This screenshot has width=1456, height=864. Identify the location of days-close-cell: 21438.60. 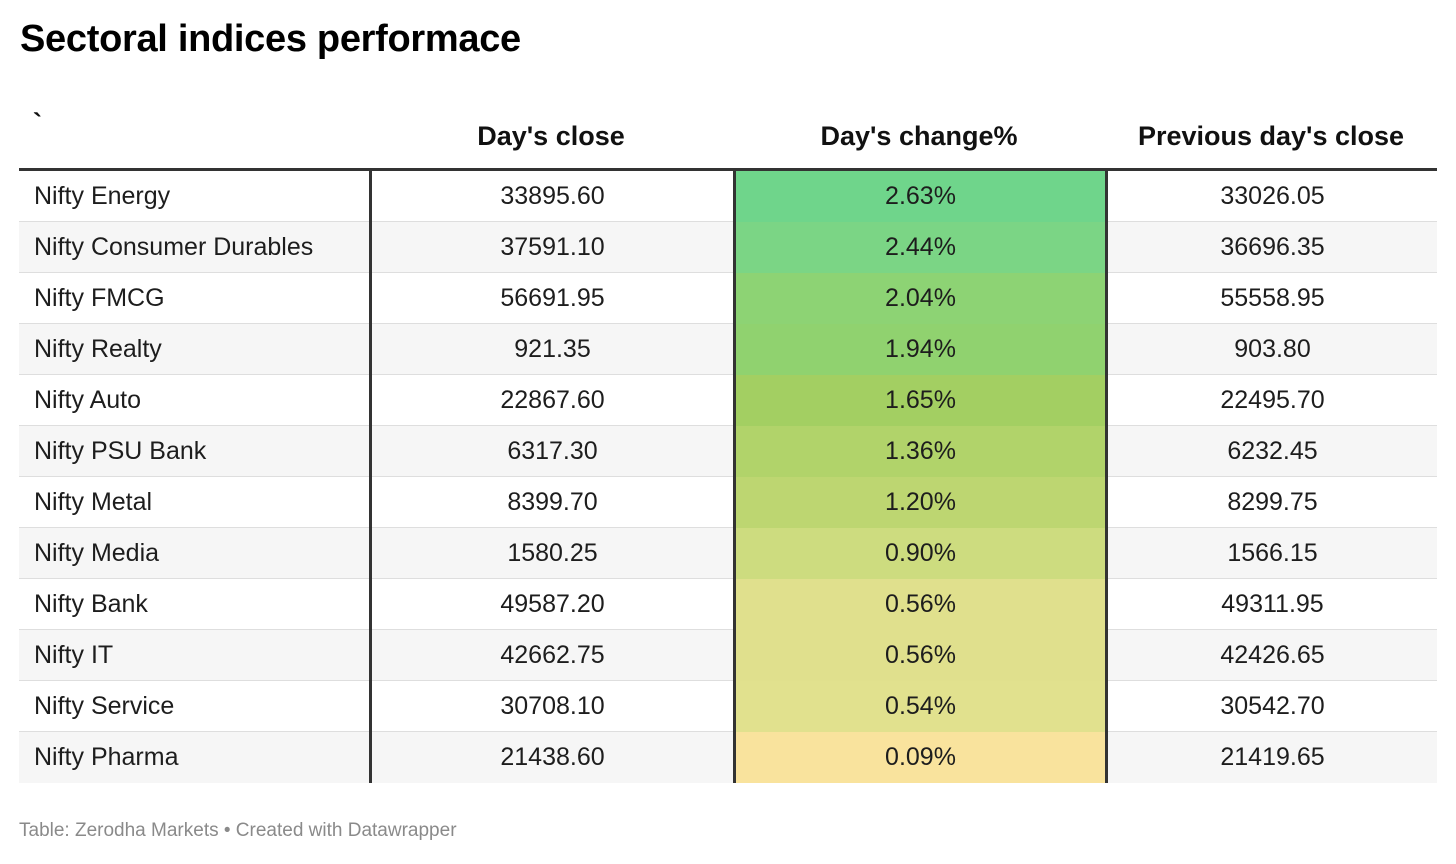
(551, 757).